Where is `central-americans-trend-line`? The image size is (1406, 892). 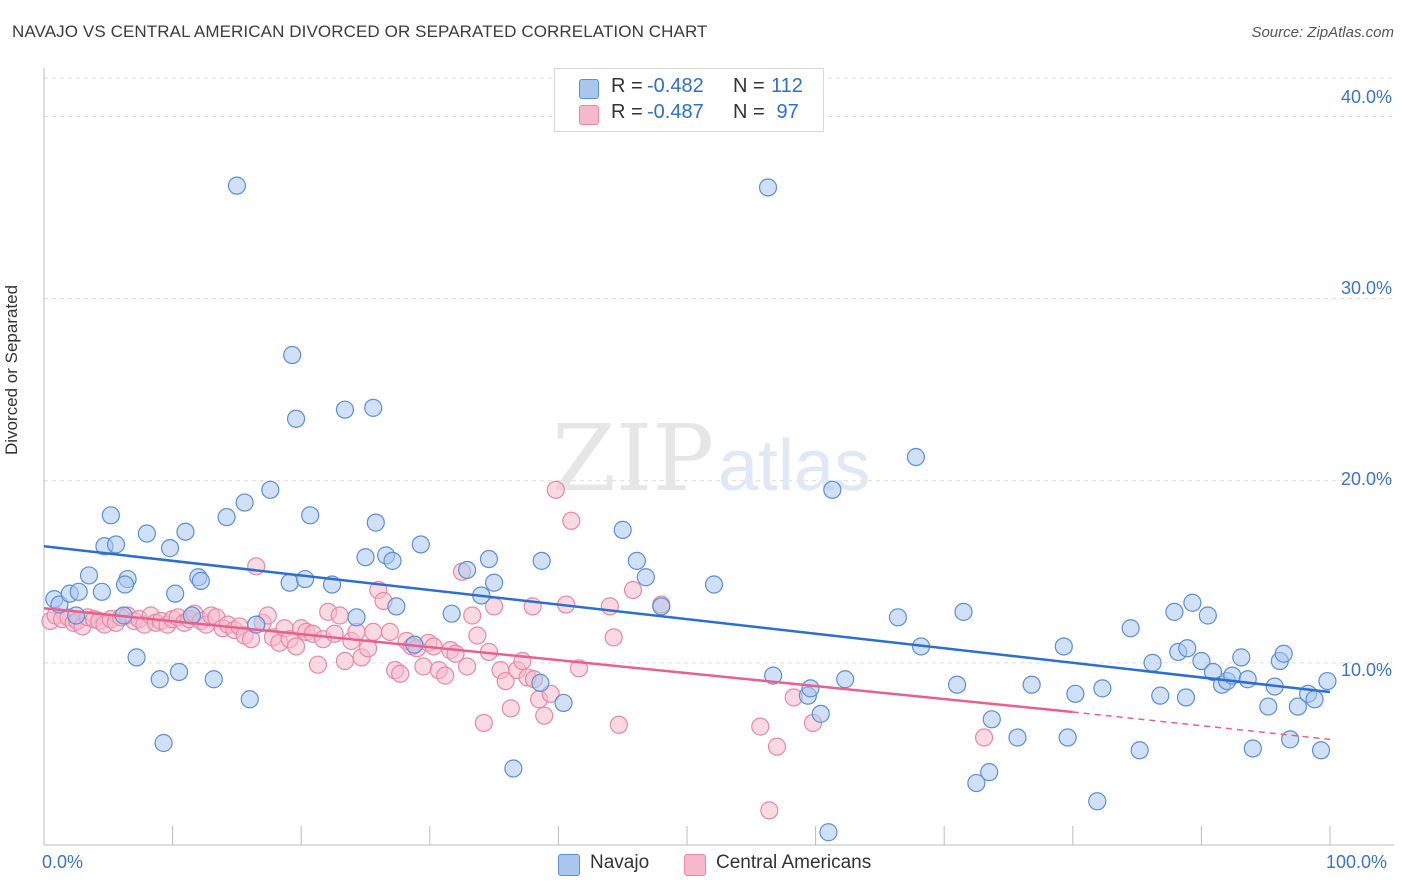 central-americans-trend-line is located at coordinates (558, 660).